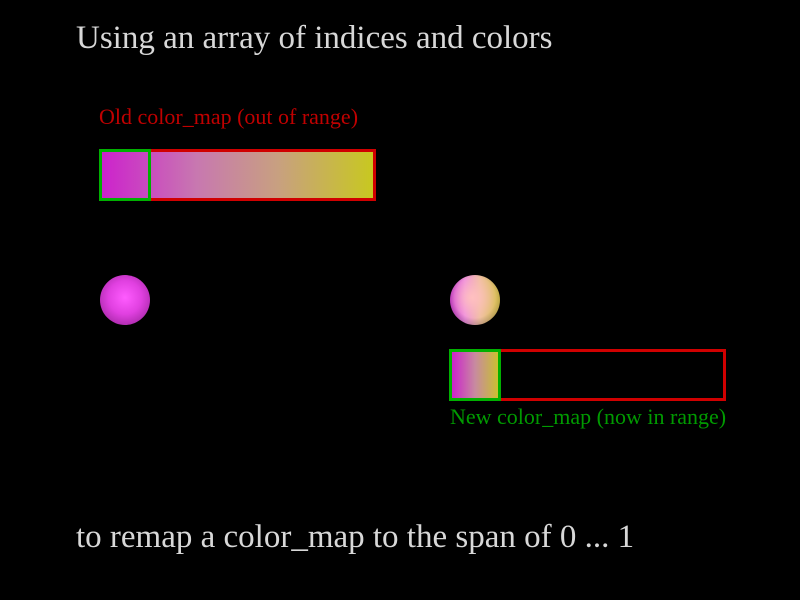 The width and height of the screenshot is (800, 600). I want to click on old-map-sphere, so click(125, 300).